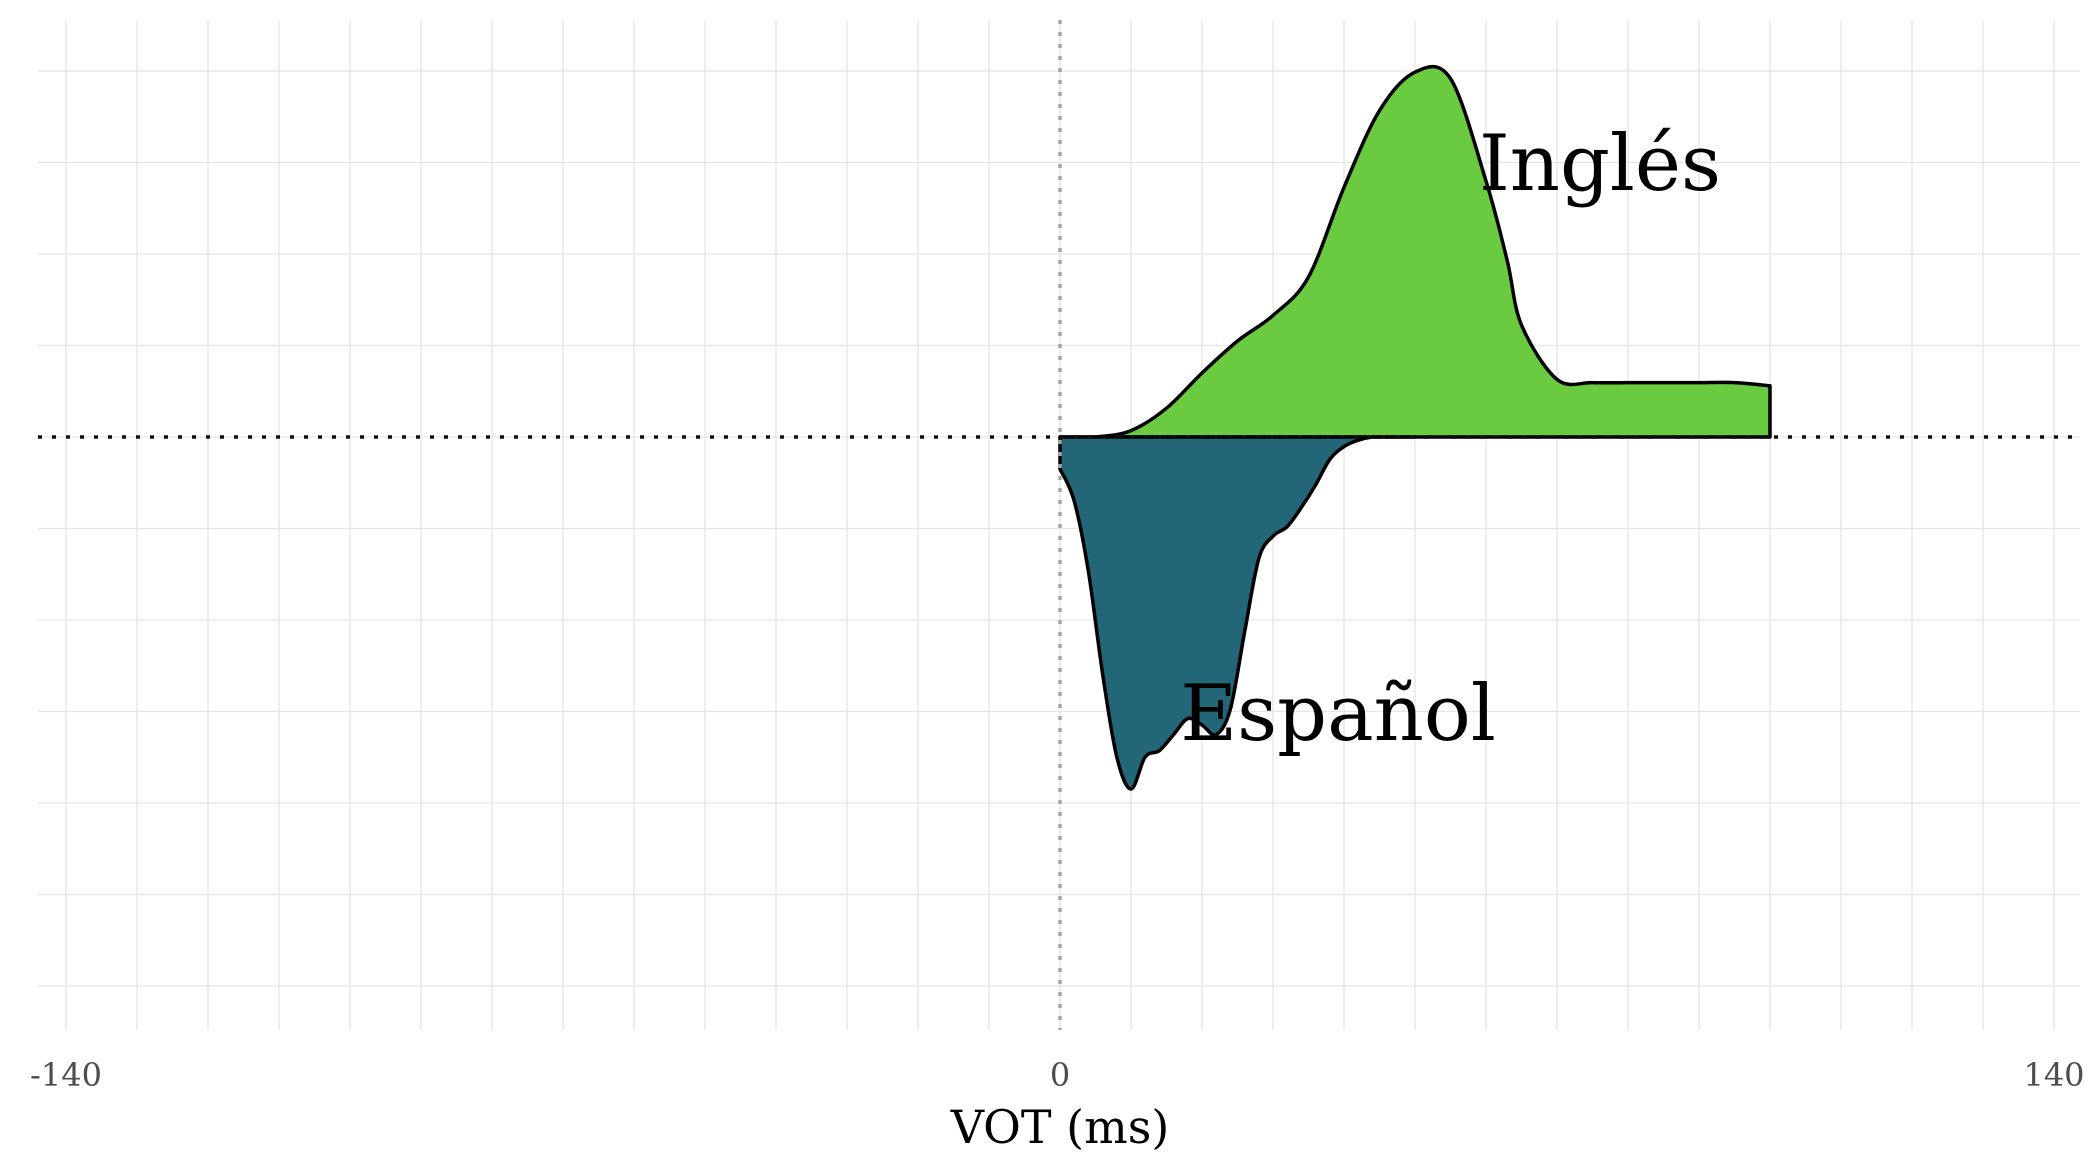  I want to click on series-label-english: Inglés, so click(1600, 164).